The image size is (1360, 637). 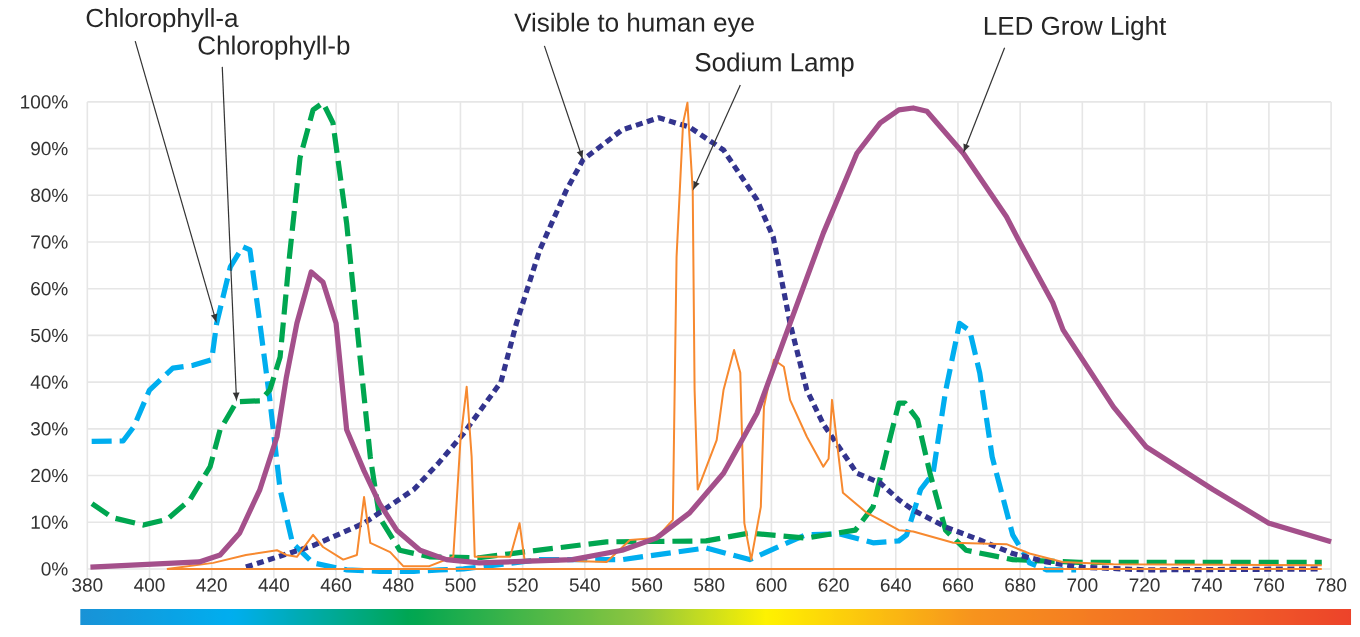 What do you see at coordinates (211, 585) in the screenshot?
I see `x-tick-label: 420` at bounding box center [211, 585].